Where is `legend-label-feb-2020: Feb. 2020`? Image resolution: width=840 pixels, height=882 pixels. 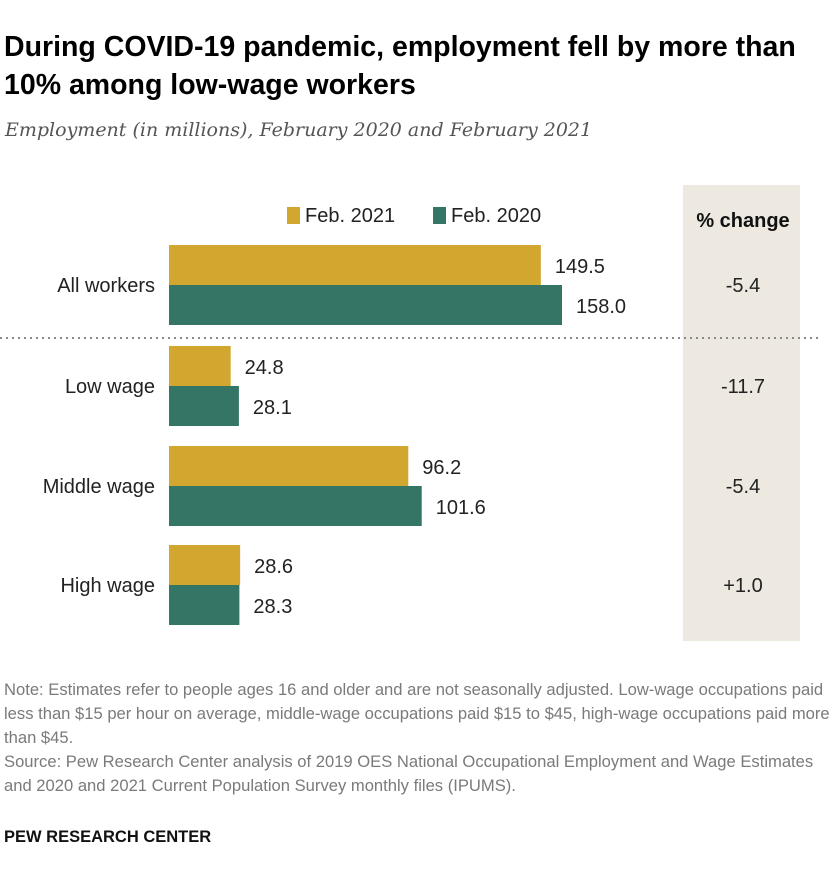 legend-label-feb-2020: Feb. 2020 is located at coordinates (496, 216).